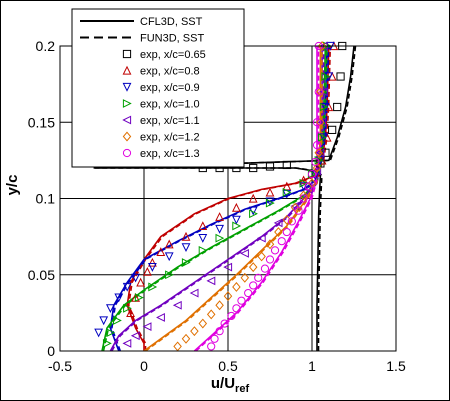 The height and width of the screenshot is (401, 450). I want to click on x-axis-label-subscript: ref, so click(242, 389).